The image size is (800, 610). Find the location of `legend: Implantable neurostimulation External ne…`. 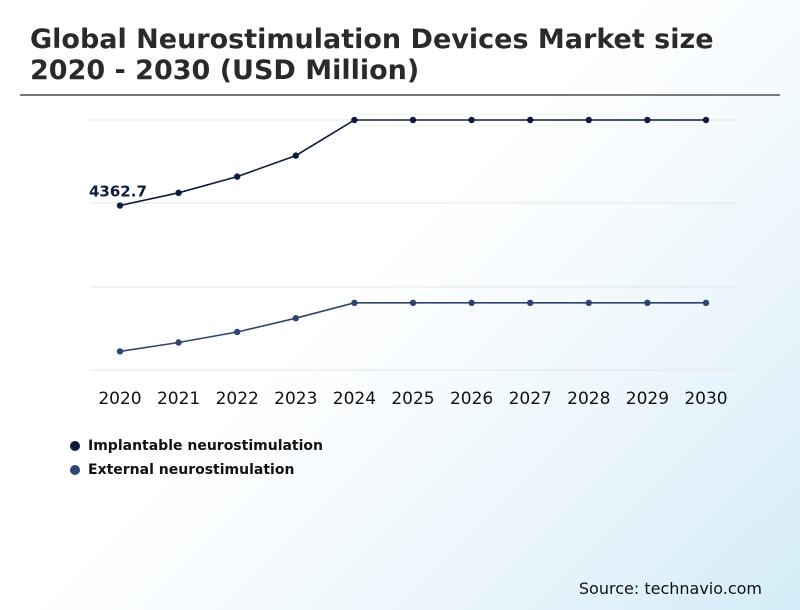

legend: Implantable neurostimulation External ne… is located at coordinates (196, 458).